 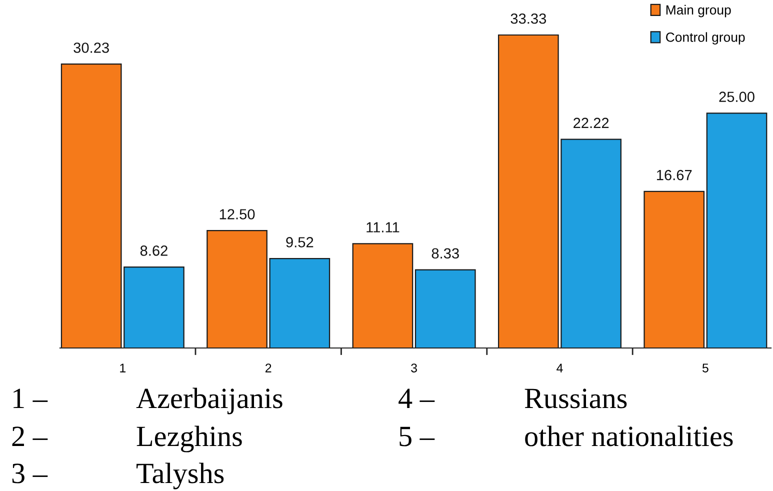 What do you see at coordinates (705, 38) in the screenshot?
I see `legend-label: Control group` at bounding box center [705, 38].